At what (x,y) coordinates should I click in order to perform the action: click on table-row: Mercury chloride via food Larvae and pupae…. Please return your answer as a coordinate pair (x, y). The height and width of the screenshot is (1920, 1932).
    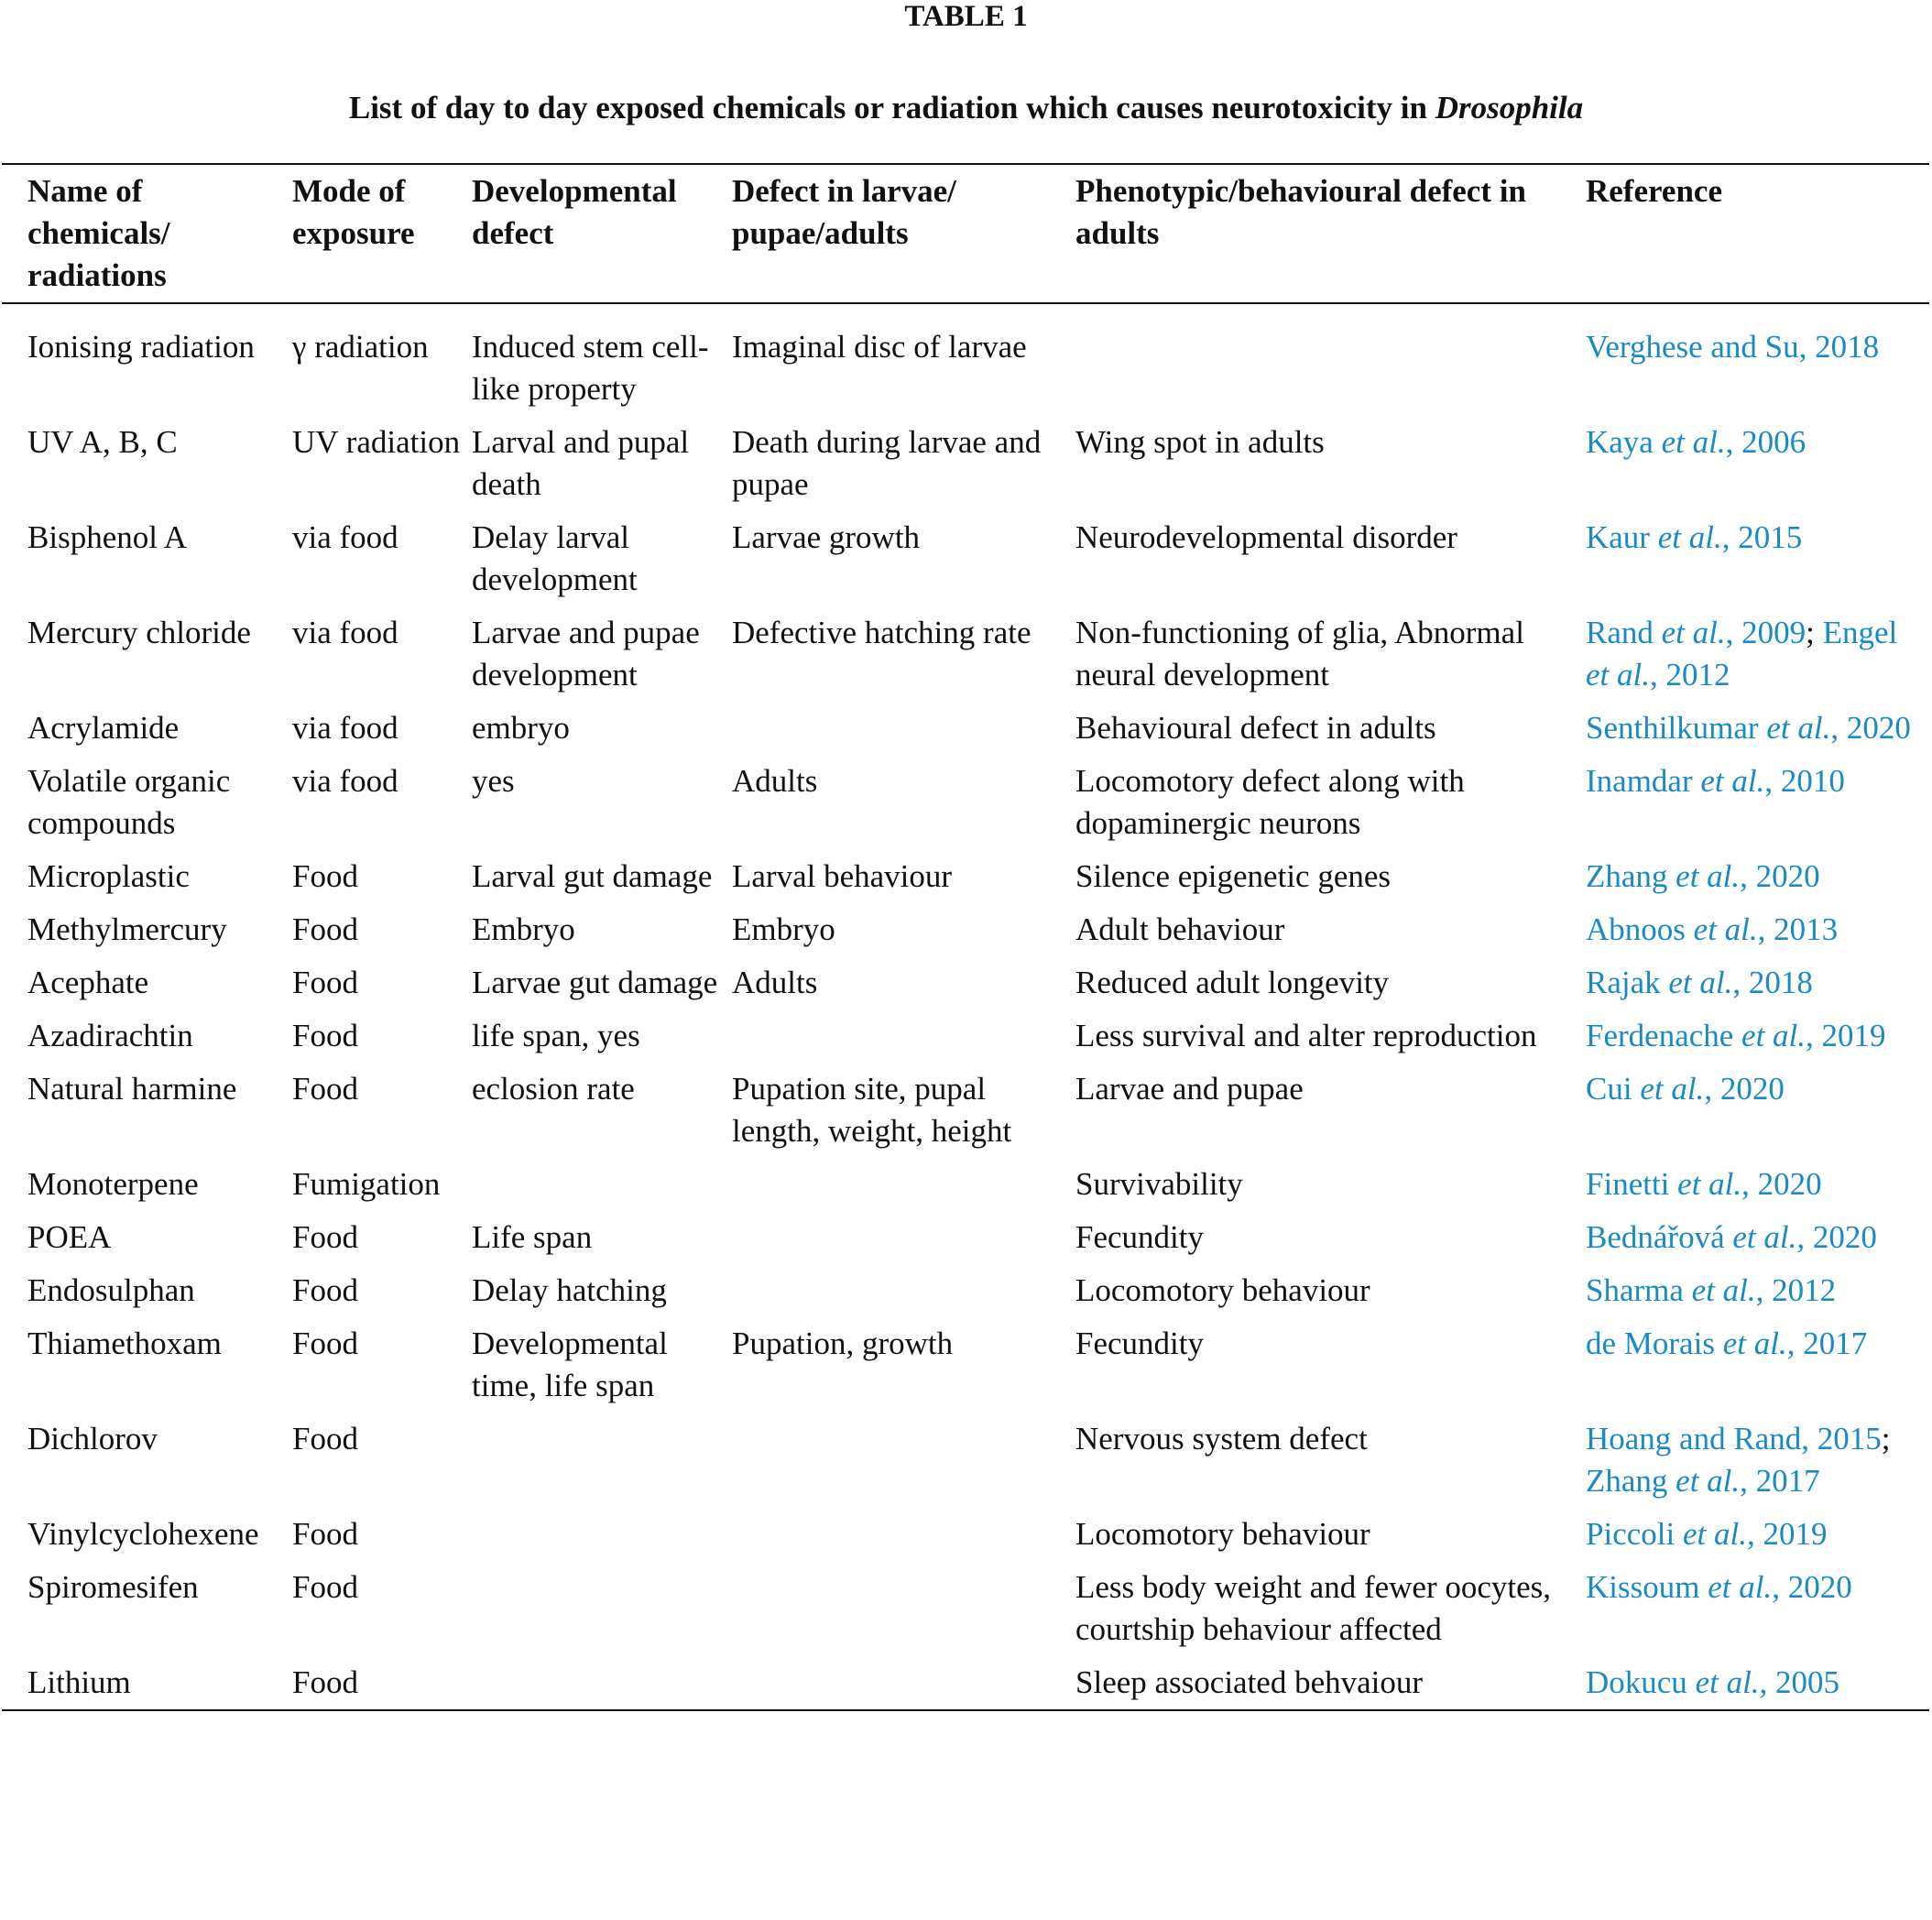
    Looking at the image, I should click on (966, 654).